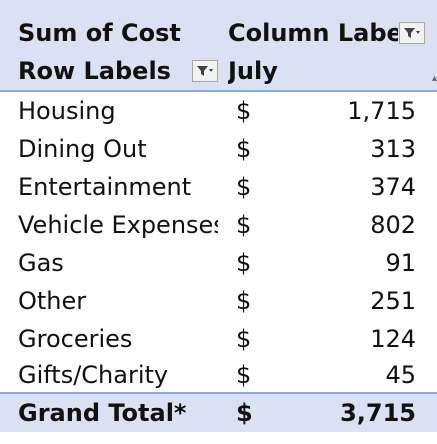 Image resolution: width=437 pixels, height=444 pixels. What do you see at coordinates (378, 413) in the screenshot?
I see `grand-total-amount: 3,715` at bounding box center [378, 413].